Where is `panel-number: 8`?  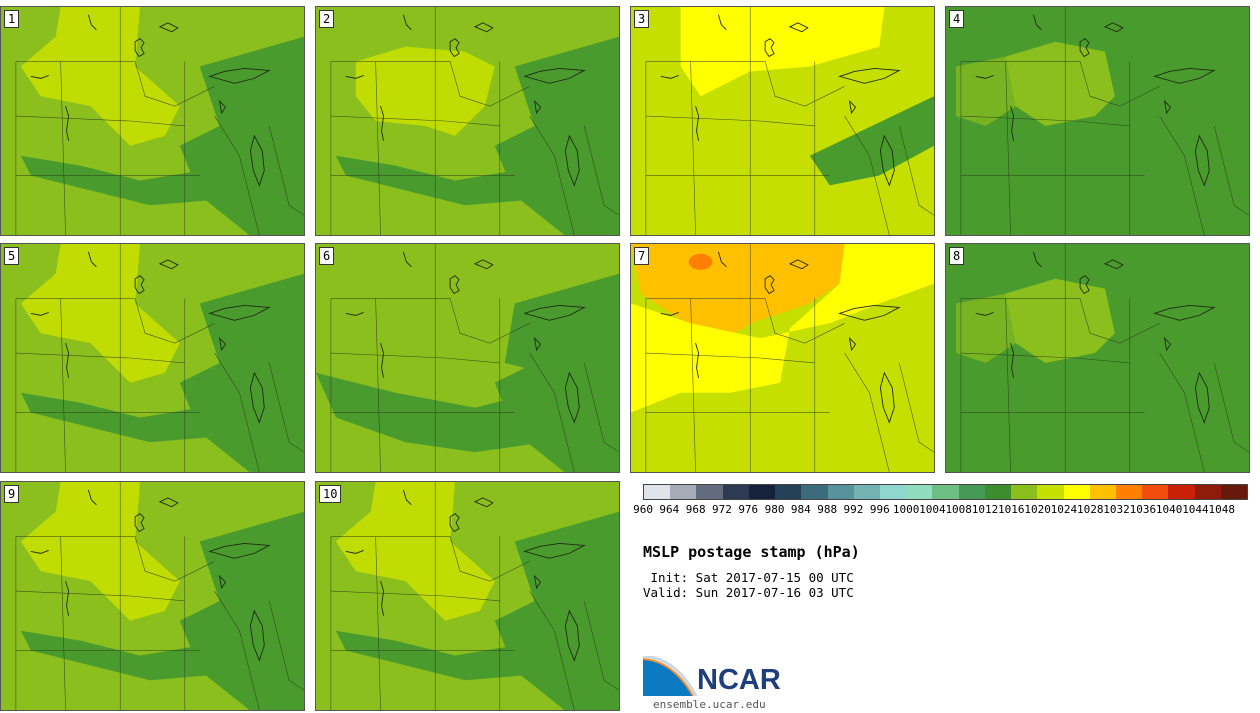
panel-number: 8 is located at coordinates (957, 256).